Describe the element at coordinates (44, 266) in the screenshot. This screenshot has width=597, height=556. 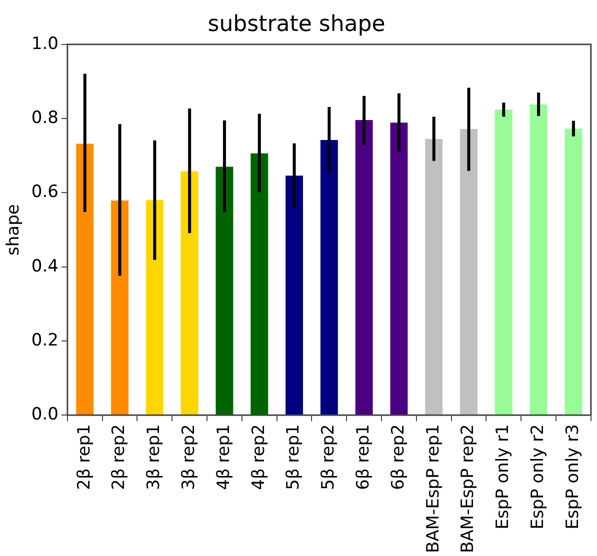
I see `y-tick-label: 0.4` at that location.